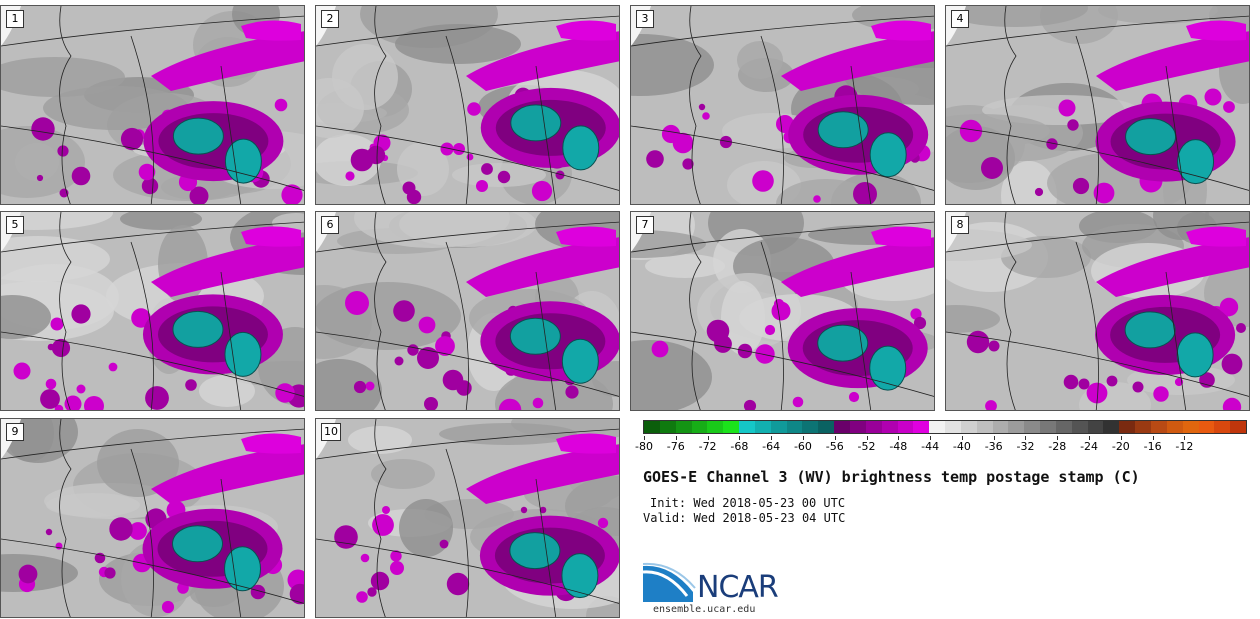 This screenshot has height=619, width=1260. What do you see at coordinates (1120, 446) in the screenshot?
I see `colorbar-tick-label: -20` at bounding box center [1120, 446].